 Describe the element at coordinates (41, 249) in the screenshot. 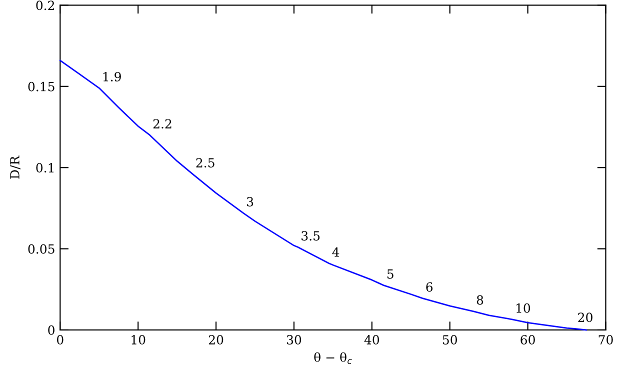

I see `y-tick-label: 0.05` at that location.